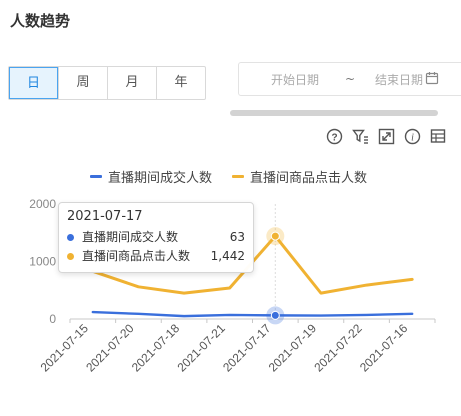  I want to click on help-icon: ?, so click(334, 136).